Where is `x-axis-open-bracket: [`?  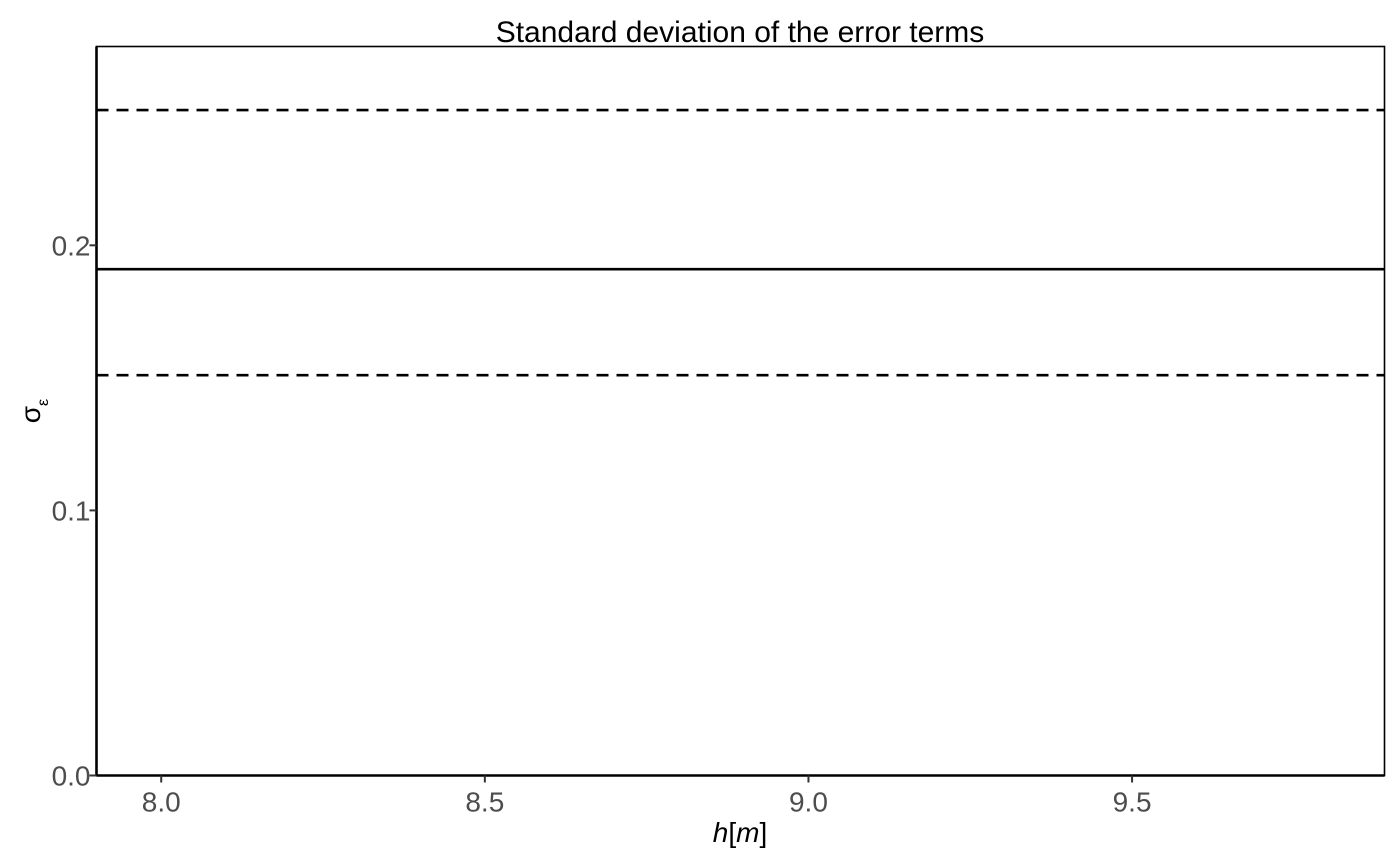 x-axis-open-bracket: [ is located at coordinates (732, 832).